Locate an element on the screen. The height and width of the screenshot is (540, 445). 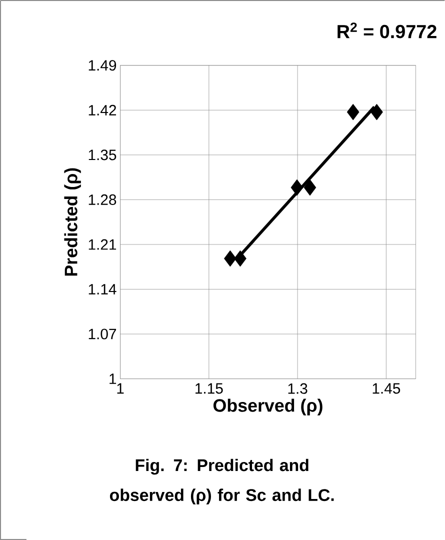
y-tick-label: 1.14 is located at coordinates (102, 289).